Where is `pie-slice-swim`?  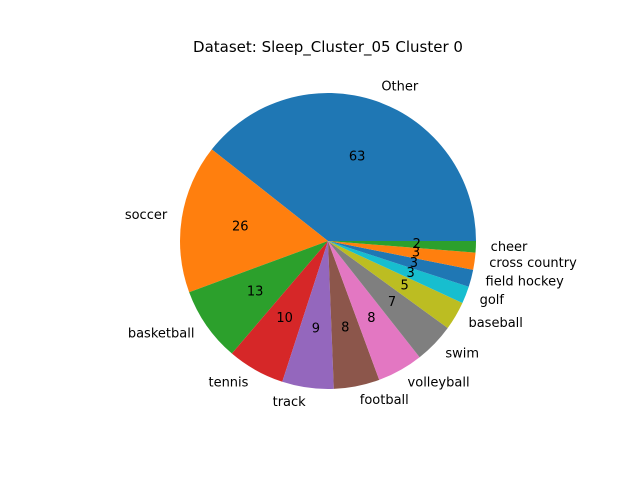 pie-slice-swim is located at coordinates (388, 299).